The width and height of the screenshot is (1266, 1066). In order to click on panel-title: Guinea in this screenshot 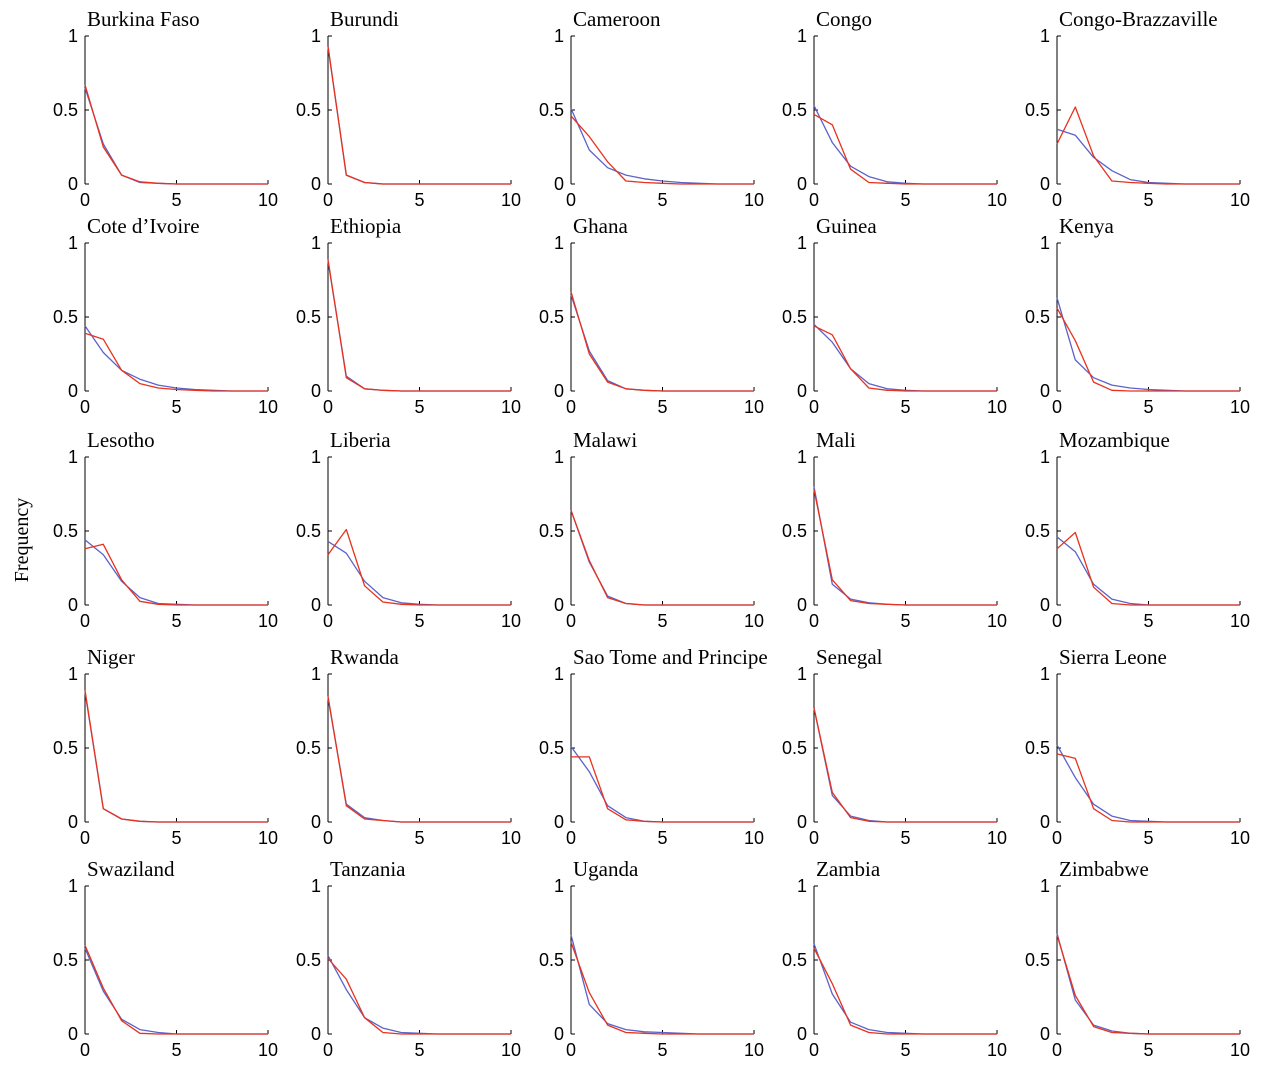, I will do `click(846, 226)`.